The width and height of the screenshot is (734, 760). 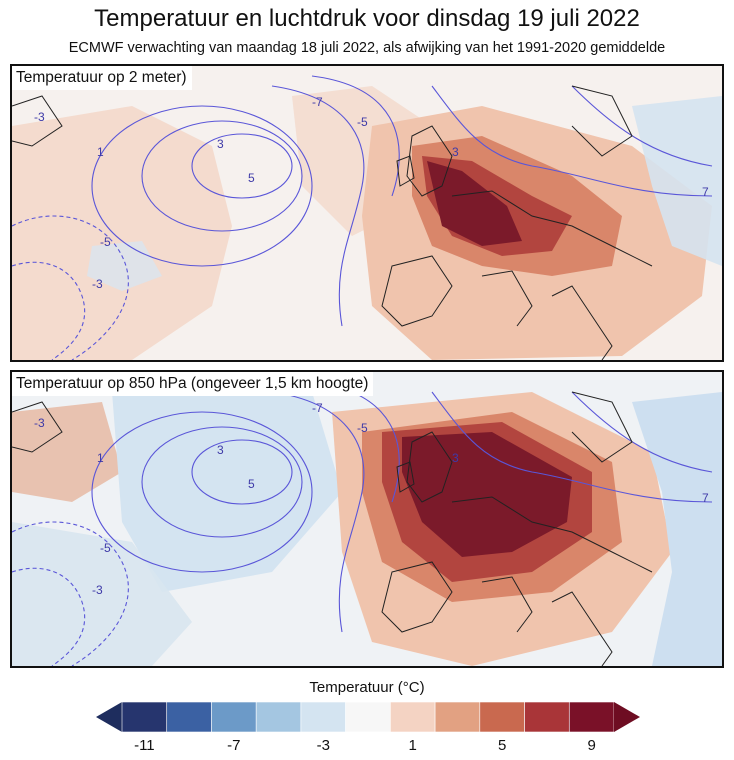 What do you see at coordinates (144, 745) in the screenshot?
I see `colorbar-tick-label: -11` at bounding box center [144, 745].